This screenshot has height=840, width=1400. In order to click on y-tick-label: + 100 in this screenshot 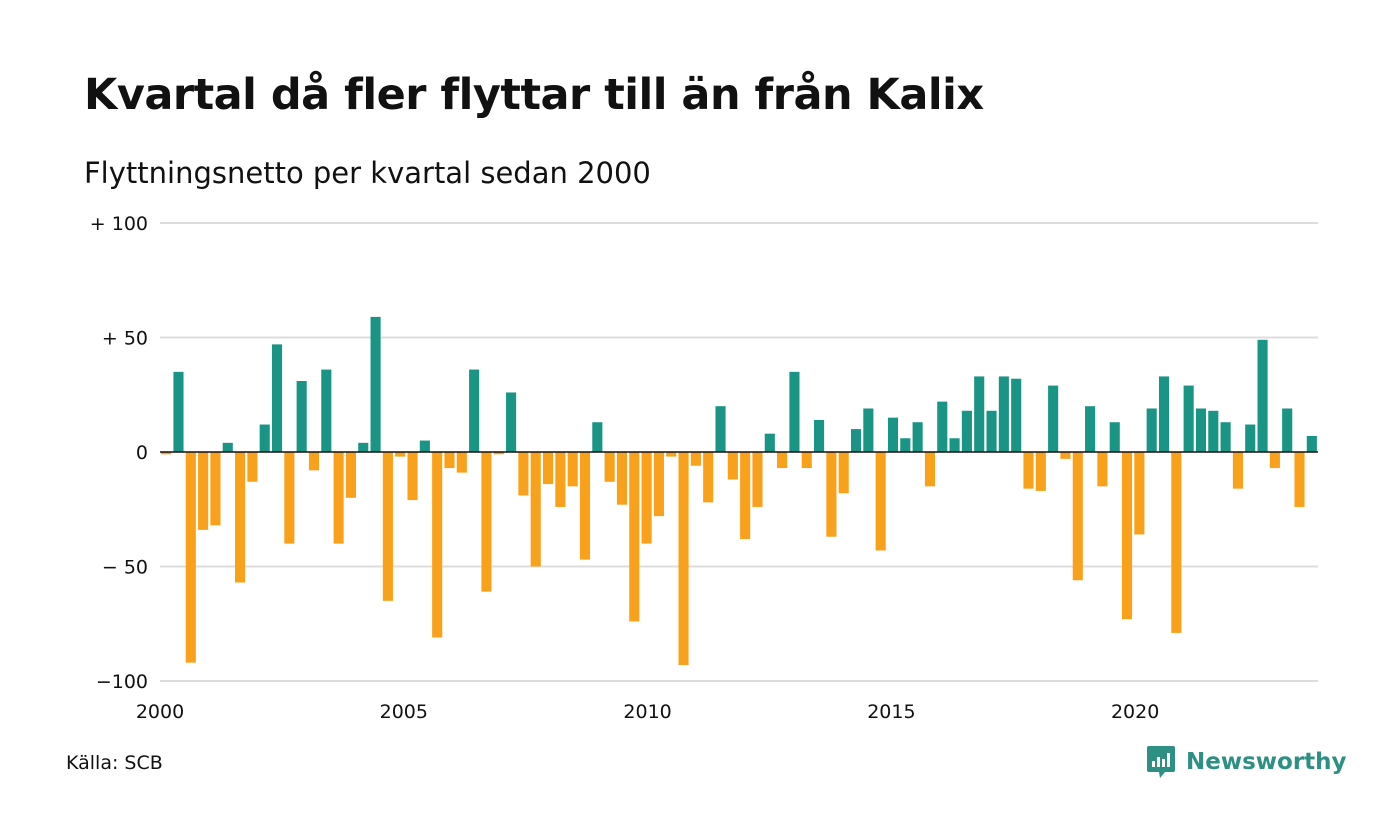, I will do `click(119, 224)`.